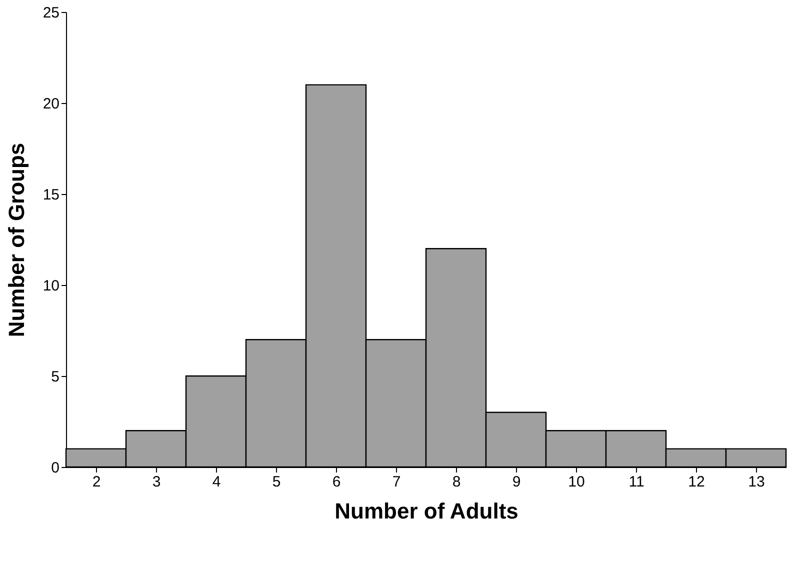  I want to click on x-tick-label: 11, so click(636, 482).